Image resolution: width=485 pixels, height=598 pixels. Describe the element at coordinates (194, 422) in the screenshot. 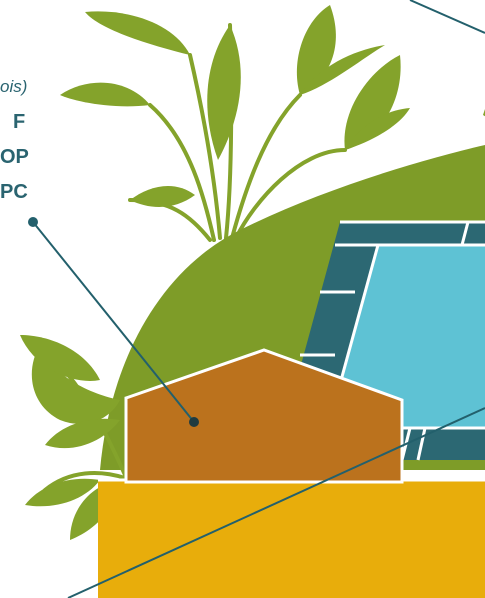

I see `callout-dot-house` at that location.